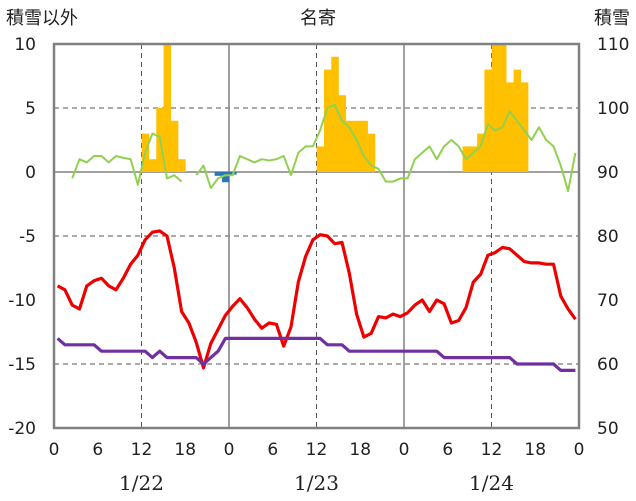  What do you see at coordinates (612, 18) in the screenshot?
I see `right-axis-label: 積雪` at bounding box center [612, 18].